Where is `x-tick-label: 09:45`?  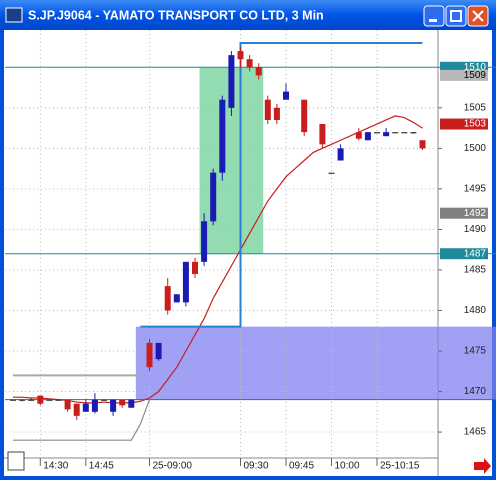 x-tick-label: 09:45 is located at coordinates (301, 466).